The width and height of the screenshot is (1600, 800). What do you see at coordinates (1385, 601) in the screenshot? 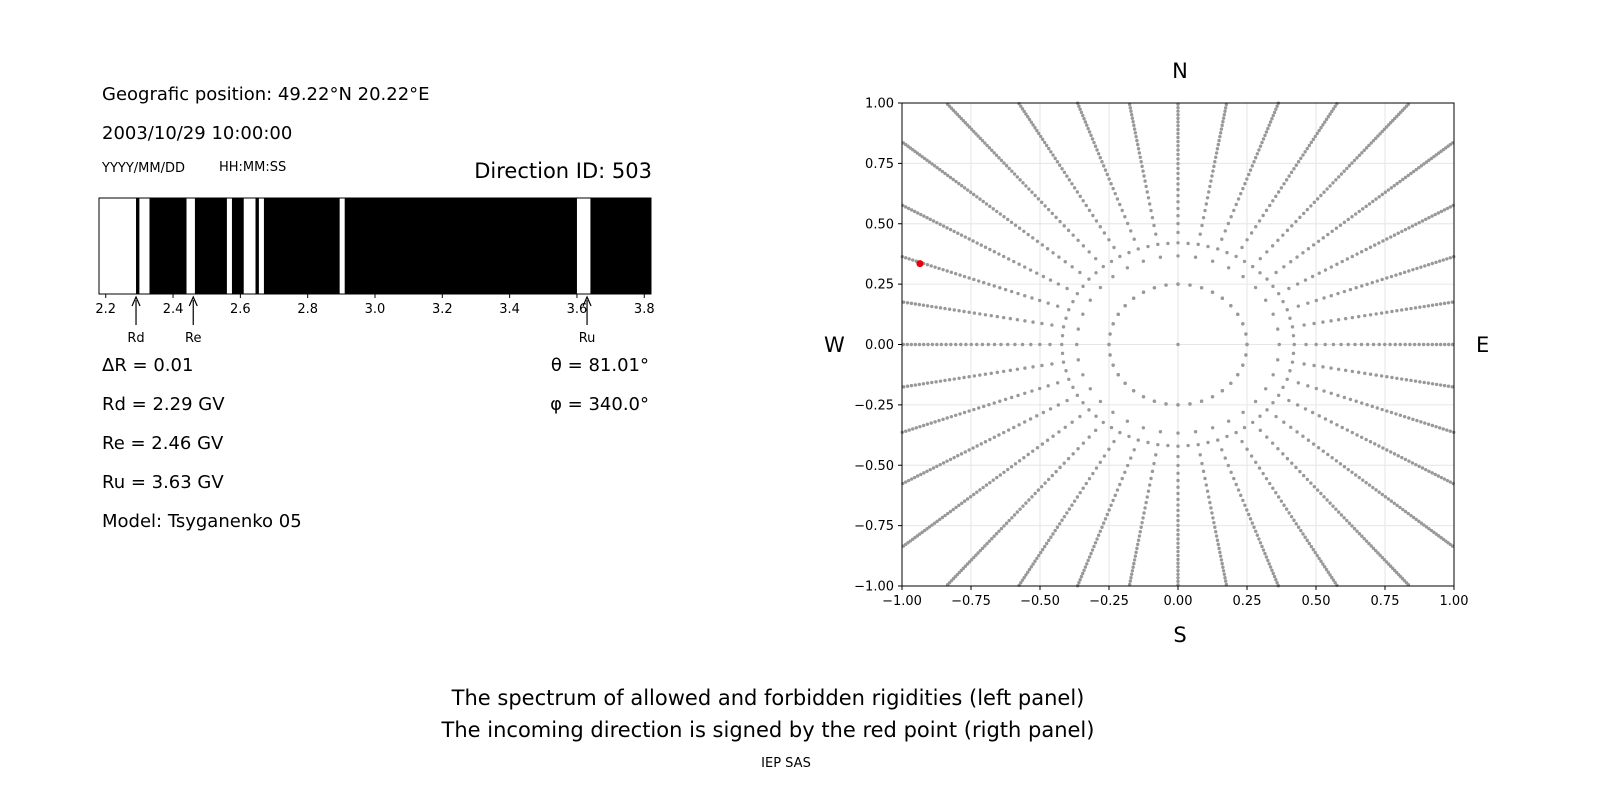
I see `direction-x-tick-label: 0.75` at bounding box center [1385, 601].